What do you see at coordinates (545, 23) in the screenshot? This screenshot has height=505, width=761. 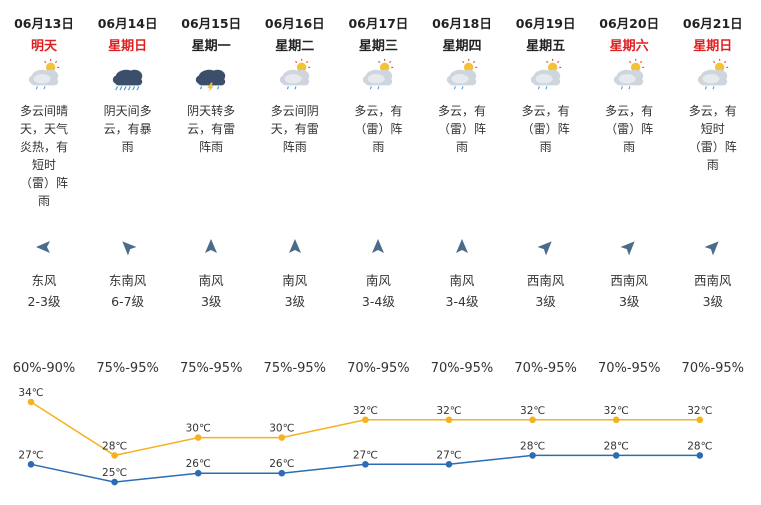 I see `forecast-date: 06月19日` at bounding box center [545, 23].